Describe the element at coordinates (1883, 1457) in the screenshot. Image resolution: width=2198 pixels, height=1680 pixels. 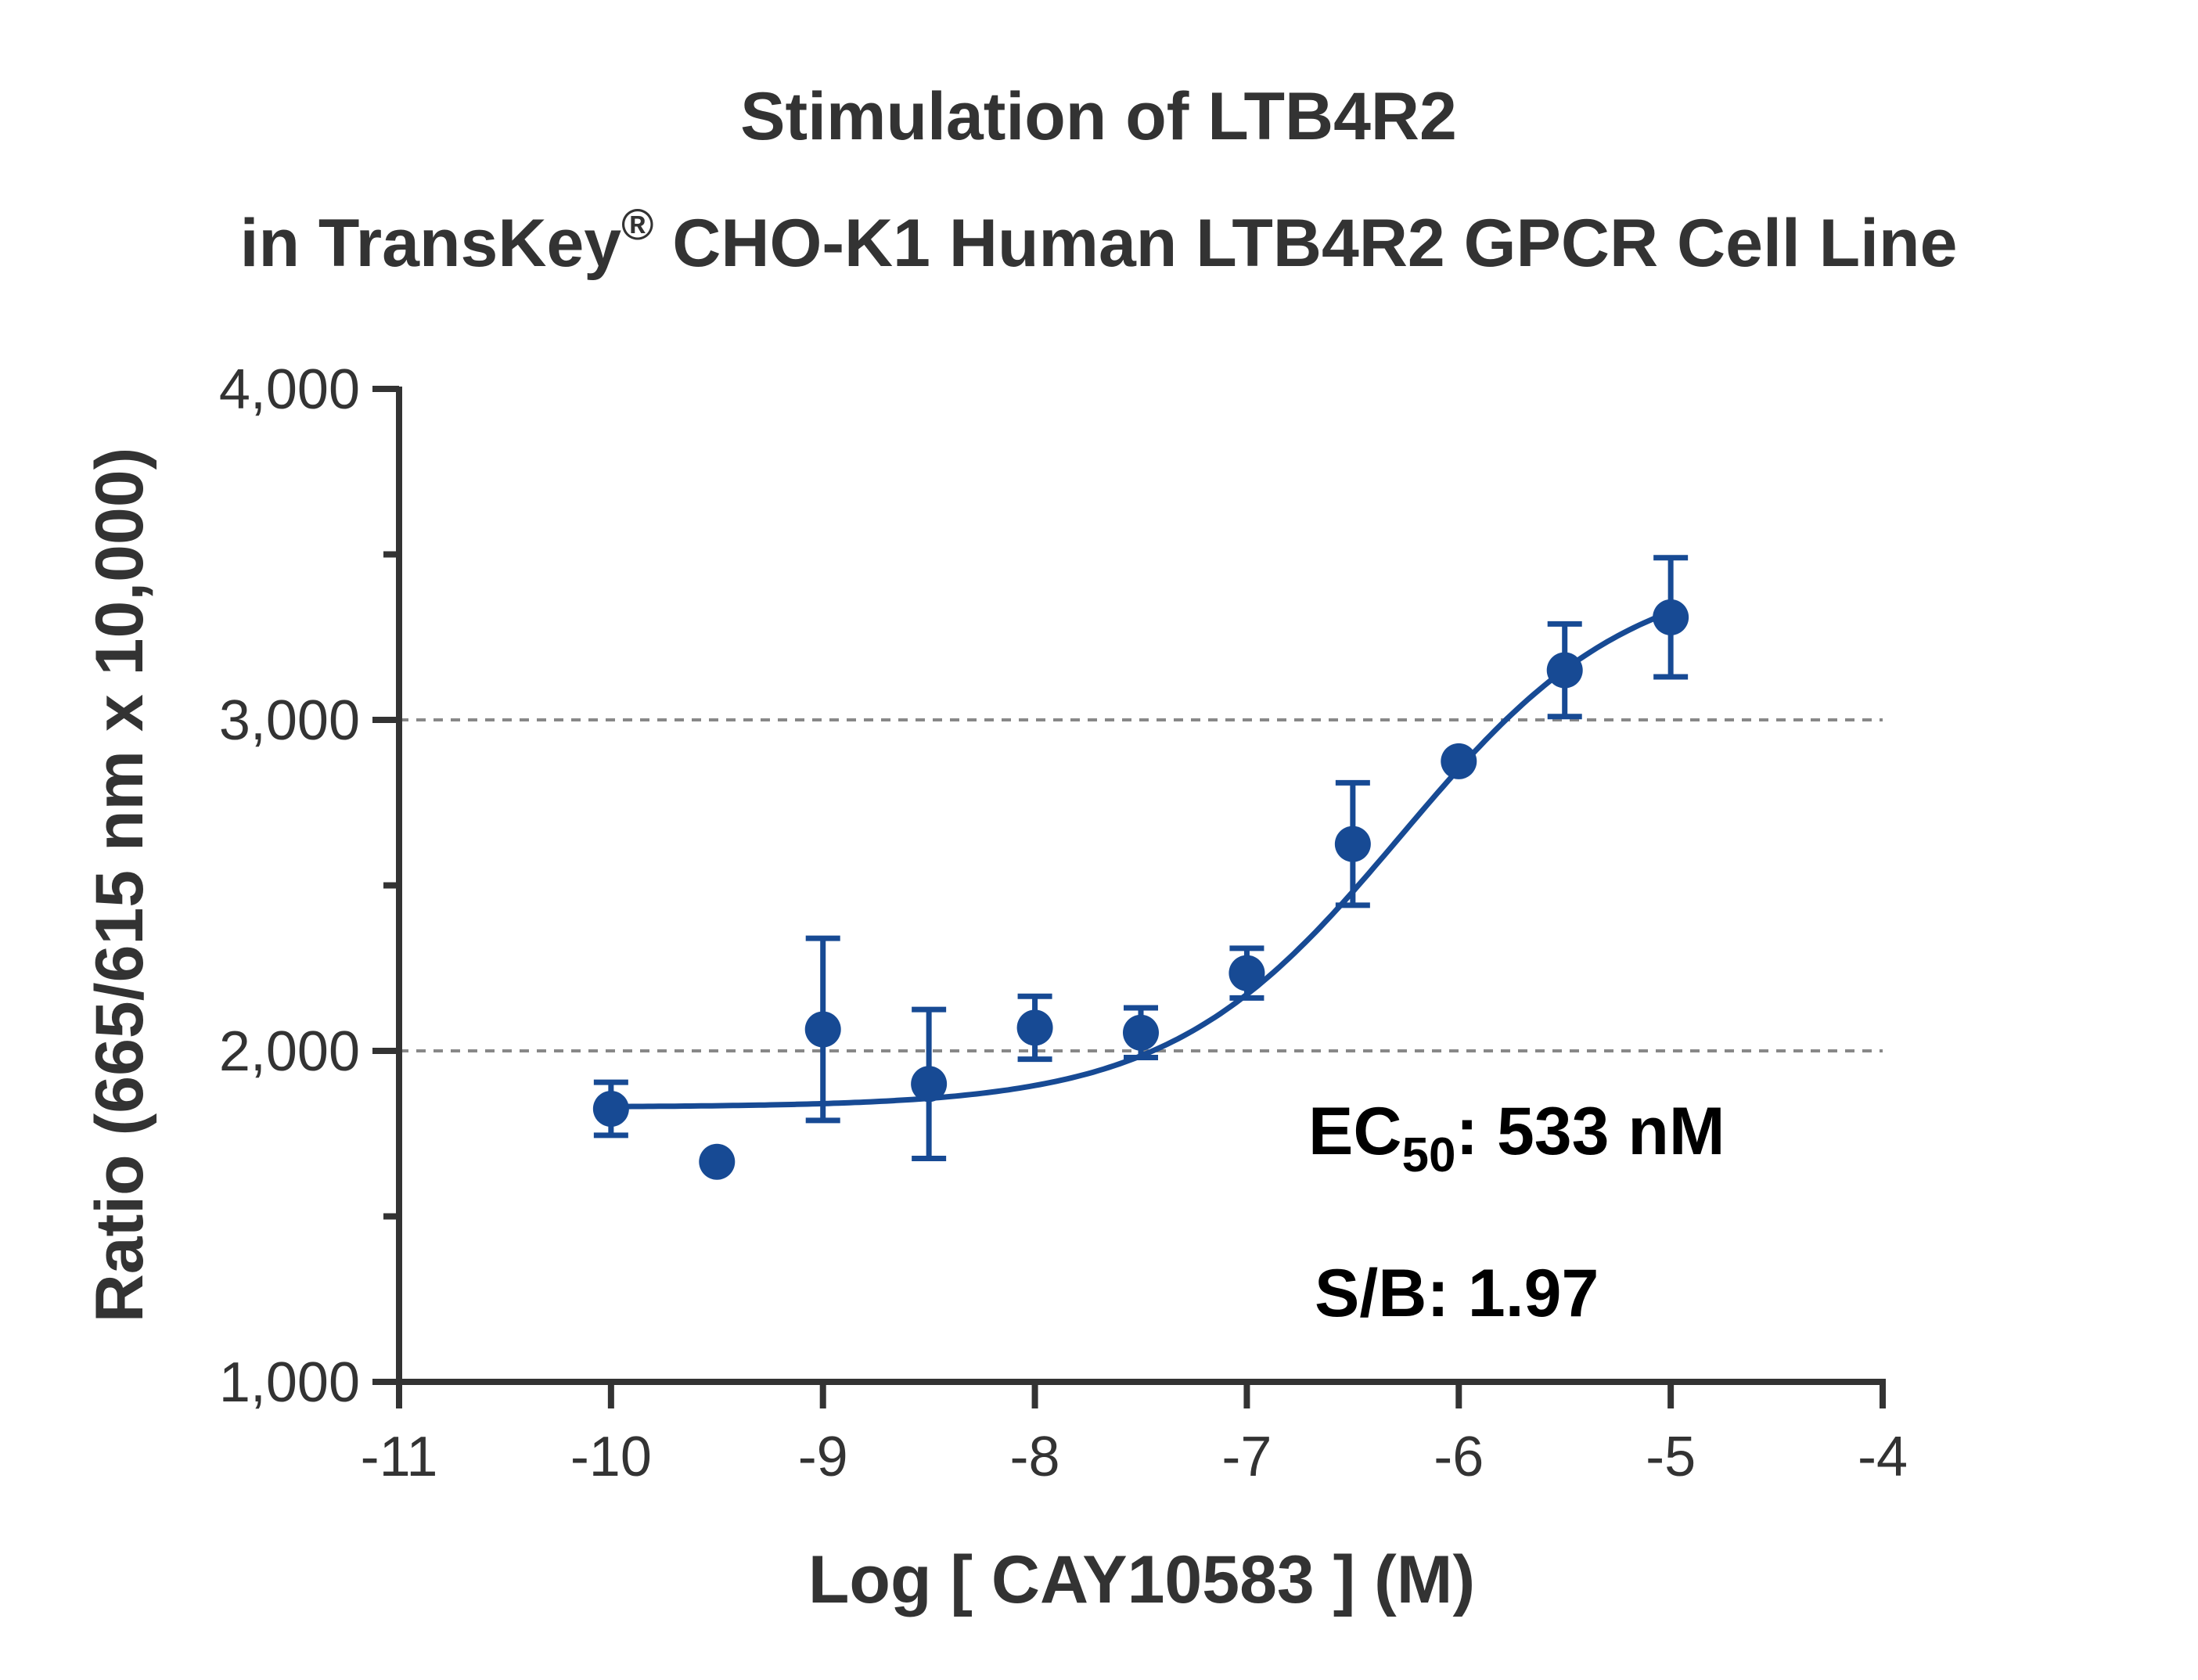
I see `x-tick-label: -4` at that location.